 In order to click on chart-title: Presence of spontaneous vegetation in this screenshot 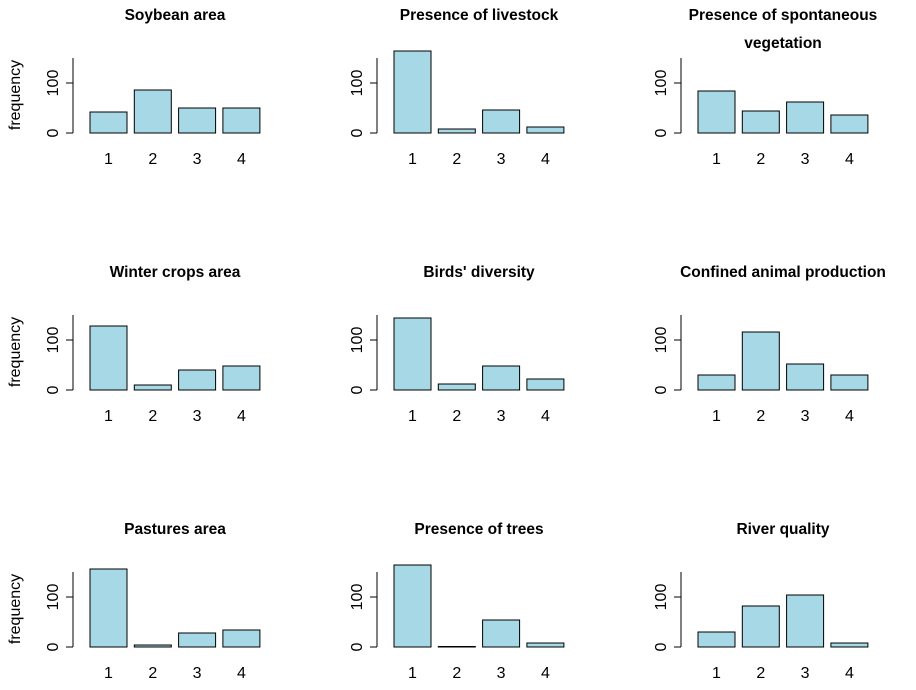, I will do `click(783, 29)`.